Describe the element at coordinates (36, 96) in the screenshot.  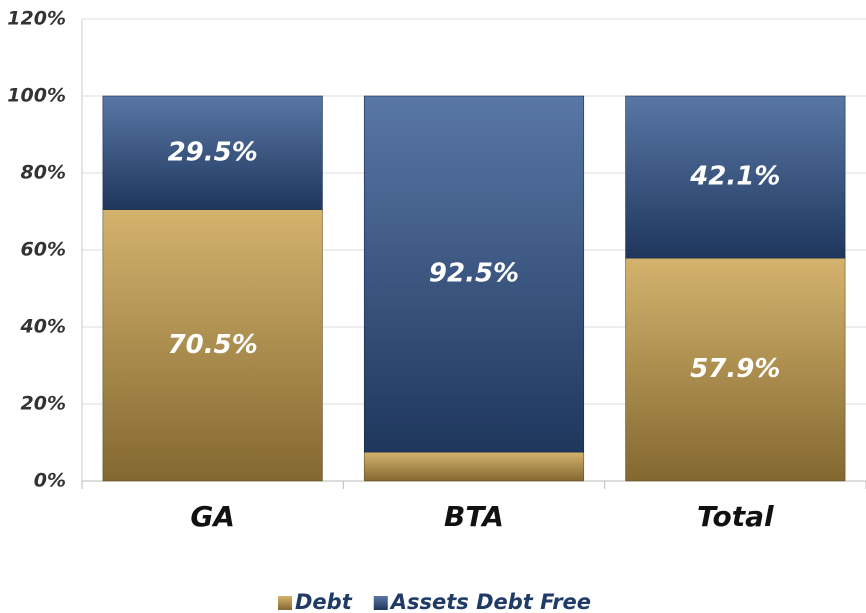
I see `y-tick-label: 100%` at that location.